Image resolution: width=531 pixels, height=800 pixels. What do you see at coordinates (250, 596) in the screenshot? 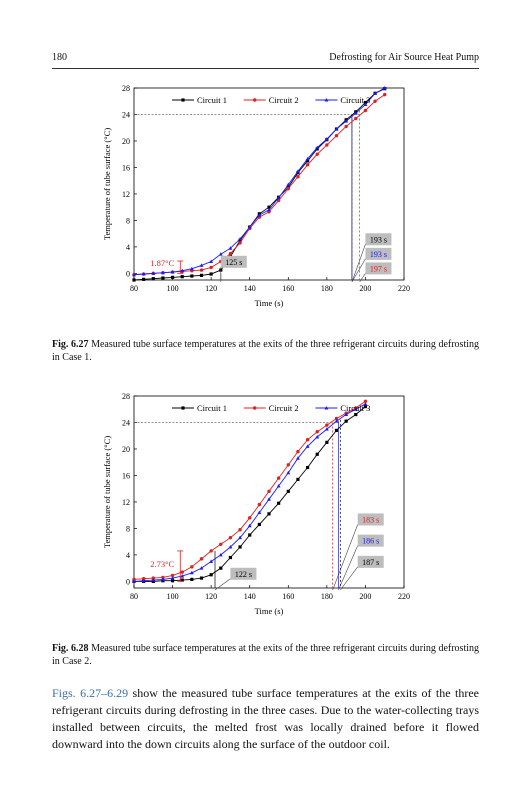
I see `x-tick-label: 140` at bounding box center [250, 596].